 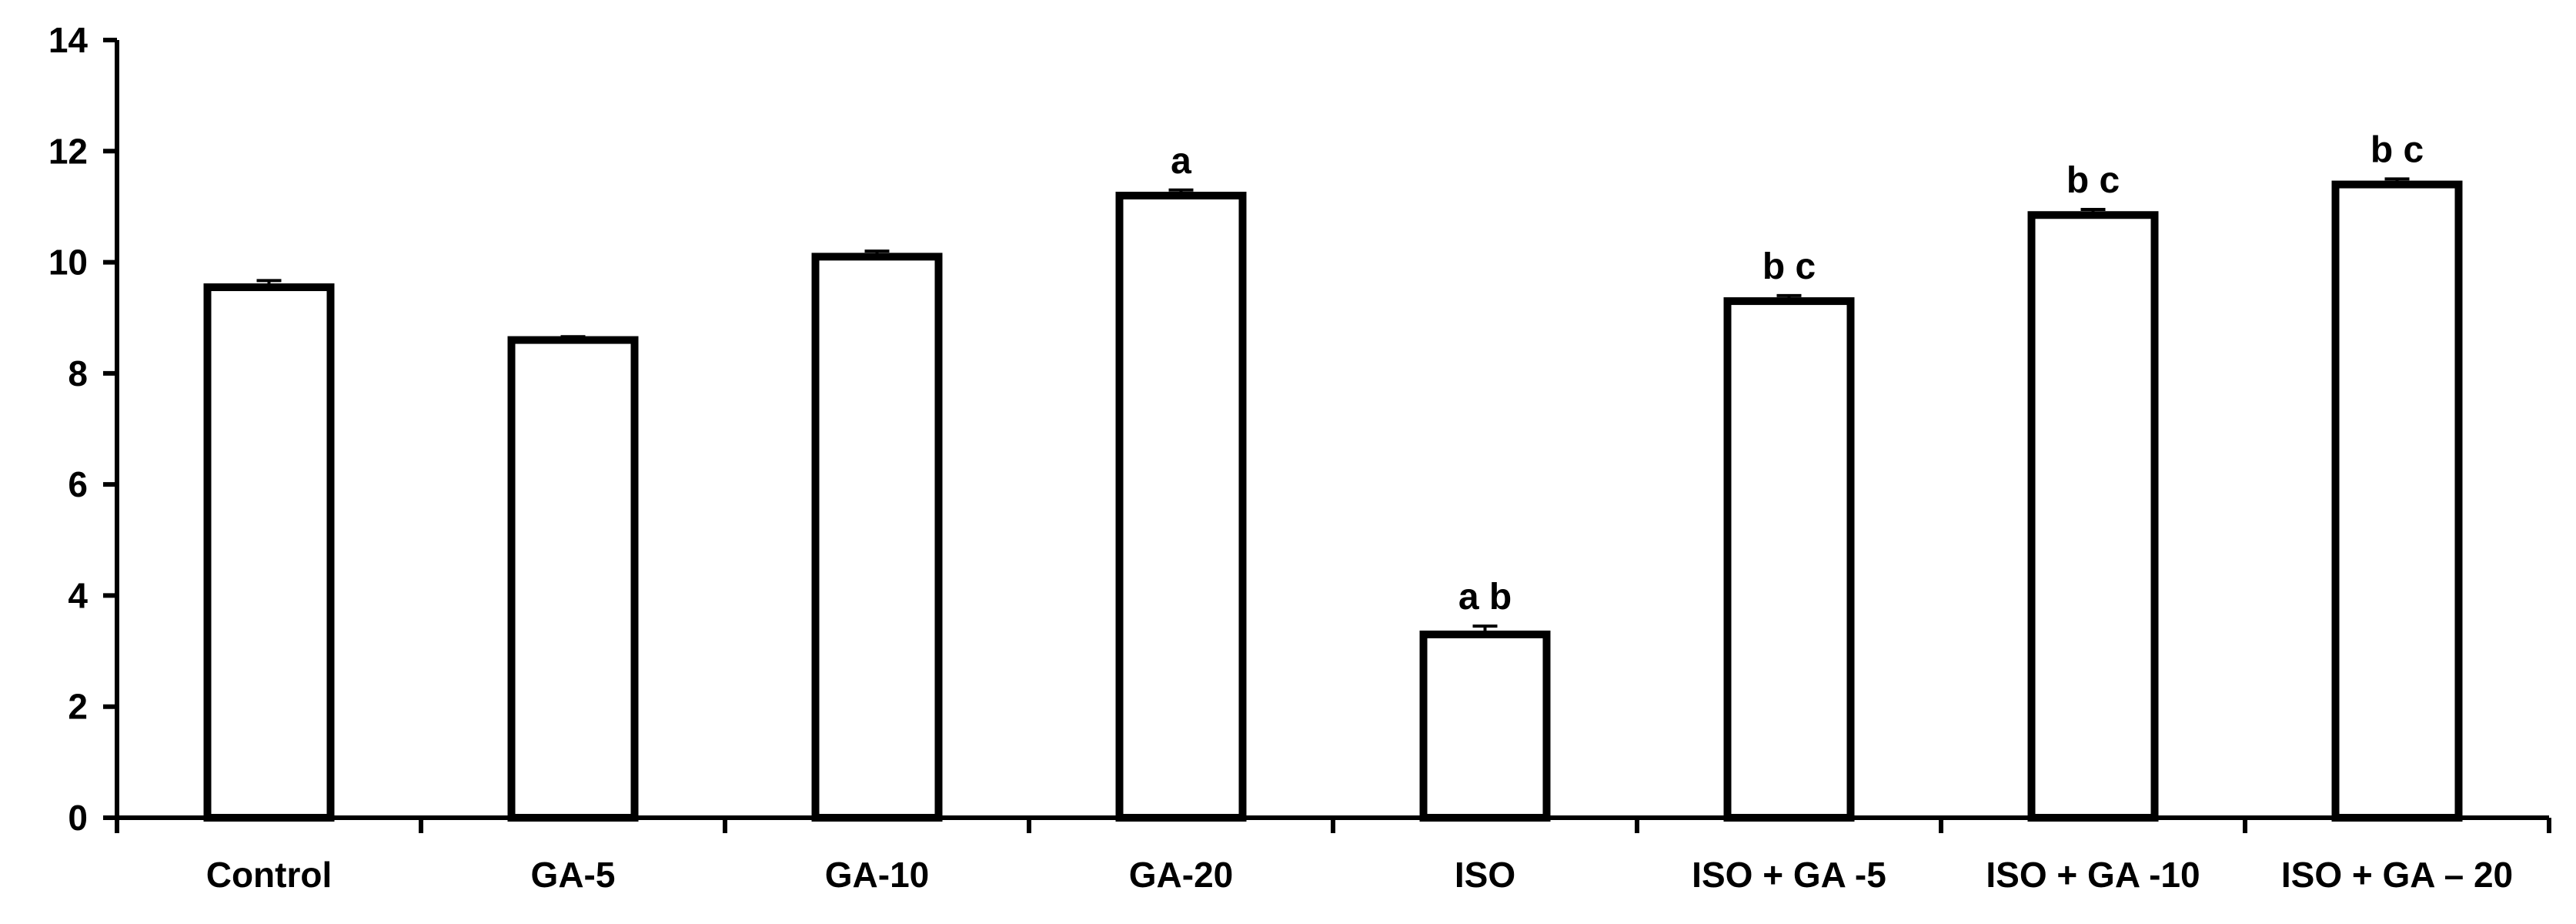 What do you see at coordinates (2093, 875) in the screenshot?
I see `x-tick-label: ISO + GA -10` at bounding box center [2093, 875].